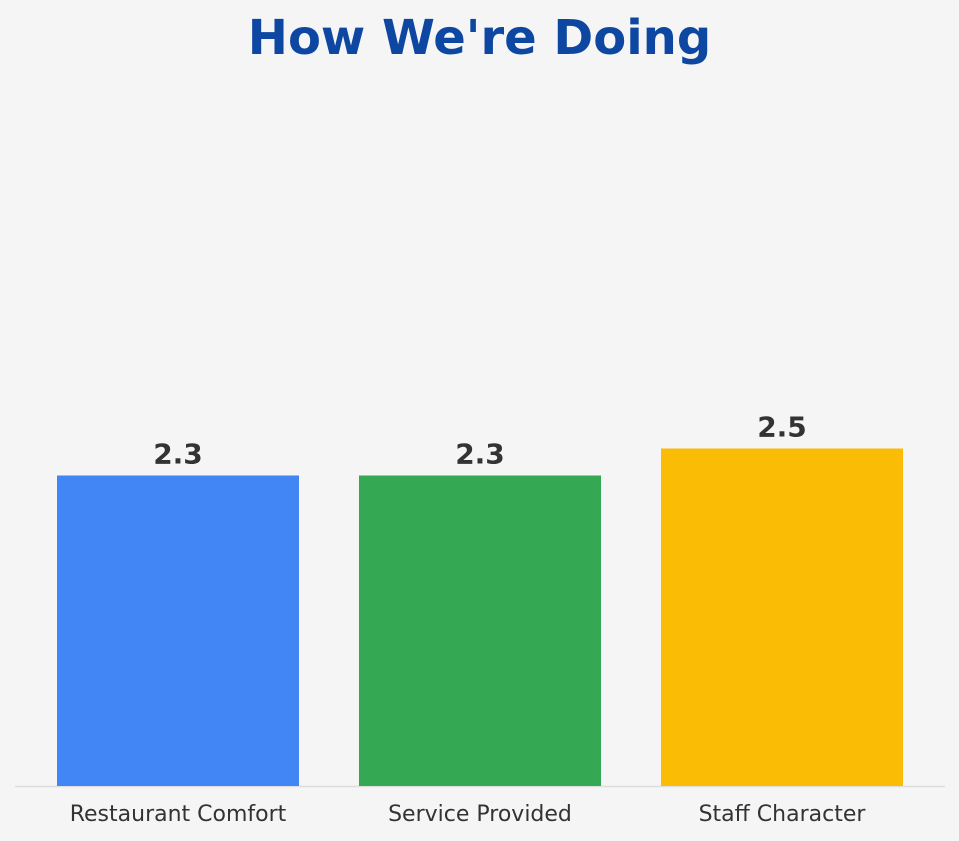  What do you see at coordinates (783, 814) in the screenshot?
I see `x-tick-label-3: Staff Character` at bounding box center [783, 814].